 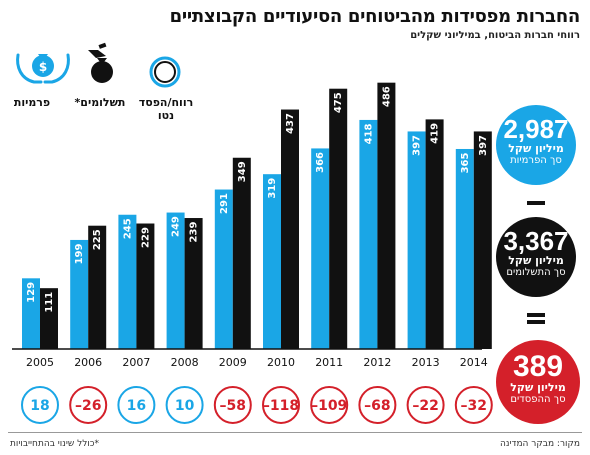 I want to click on x-tick-label: 2010, so click(x=281, y=362).